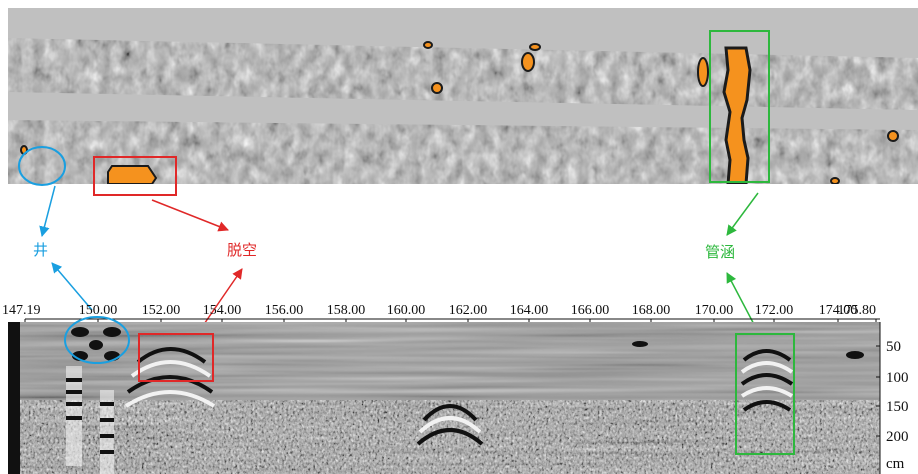 The height and width of the screenshot is (474, 918). I want to click on arrow-void-top, so click(190, 215).